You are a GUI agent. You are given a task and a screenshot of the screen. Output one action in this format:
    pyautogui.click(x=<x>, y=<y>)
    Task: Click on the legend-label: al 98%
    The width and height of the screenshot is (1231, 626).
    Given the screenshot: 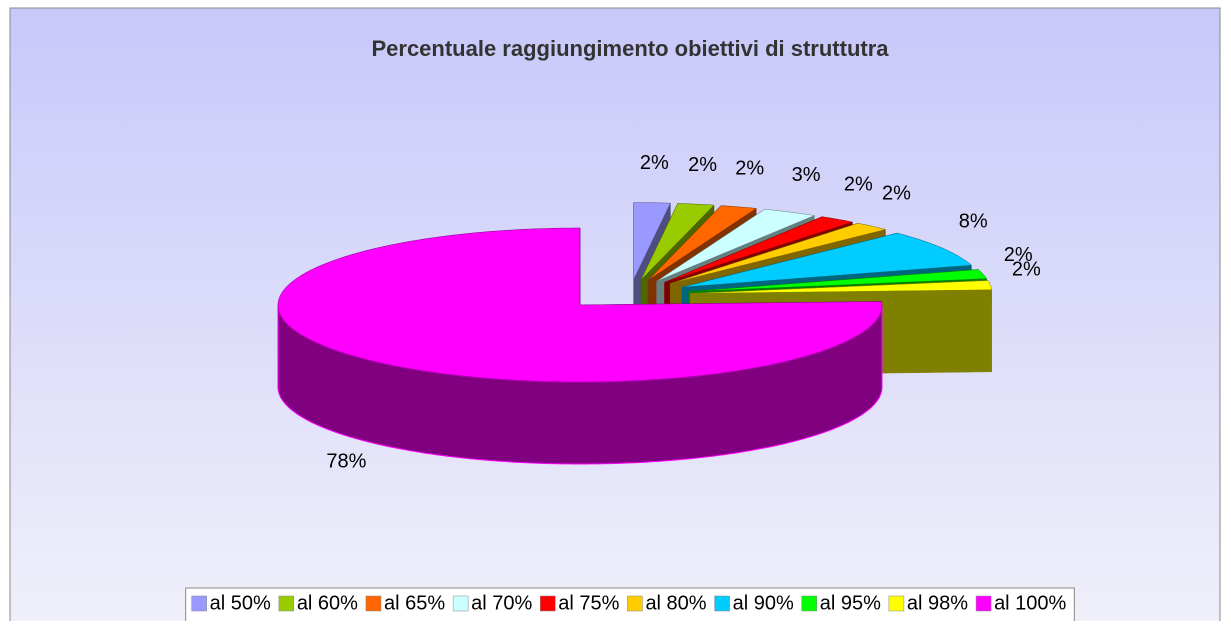 What is the action you would take?
    pyautogui.click(x=937, y=603)
    